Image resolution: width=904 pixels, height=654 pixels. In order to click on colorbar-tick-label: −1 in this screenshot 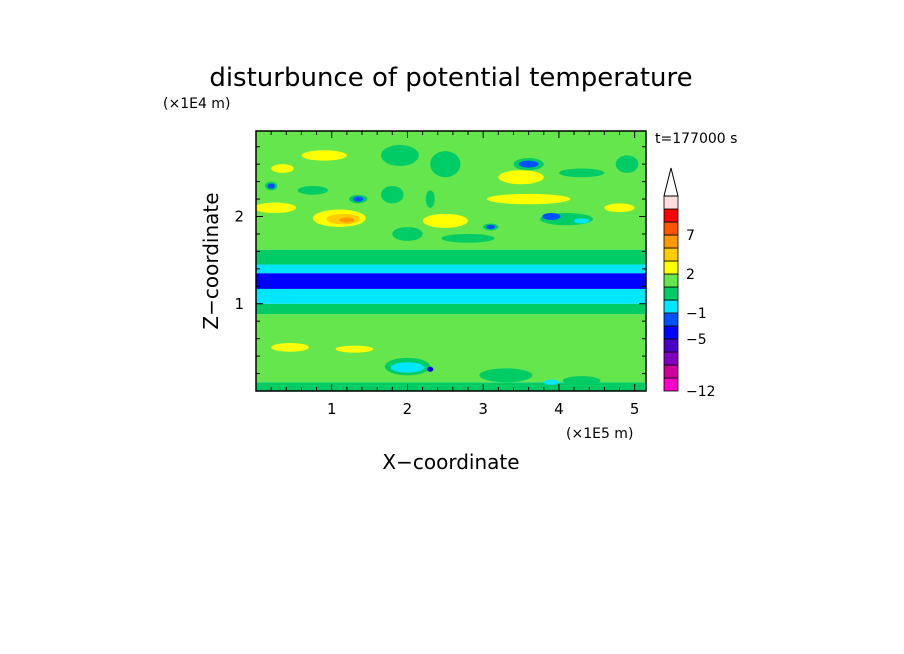, I will do `click(696, 314)`.